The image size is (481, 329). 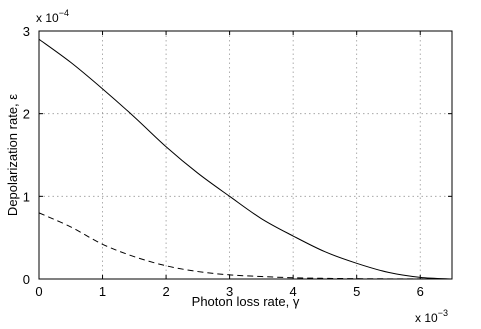 I want to click on x-tick-label: 5, so click(x=356, y=291).